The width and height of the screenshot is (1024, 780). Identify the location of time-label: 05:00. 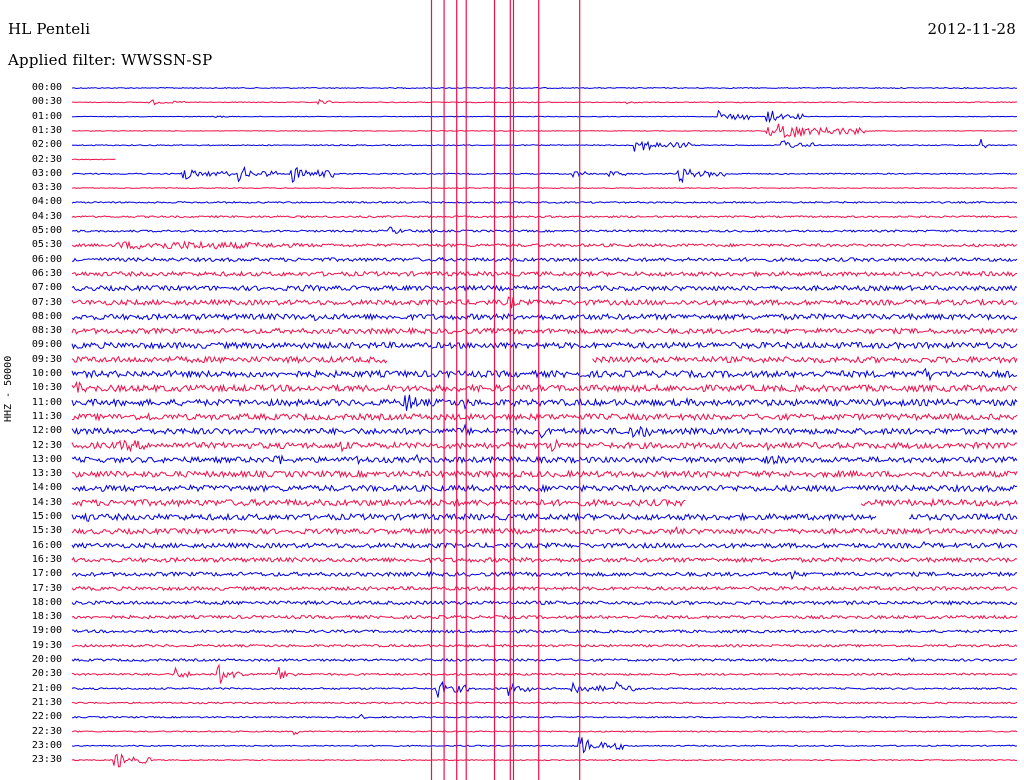
(46, 230).